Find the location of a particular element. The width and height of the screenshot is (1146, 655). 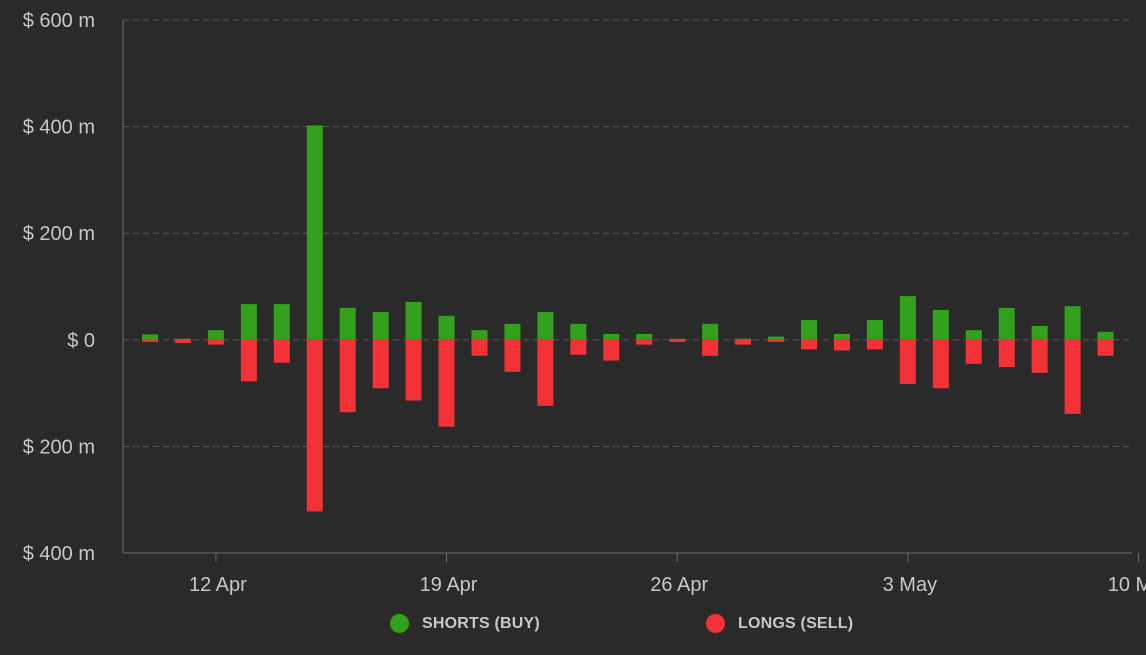

x-tick-label: 10 May is located at coordinates (1127, 585).